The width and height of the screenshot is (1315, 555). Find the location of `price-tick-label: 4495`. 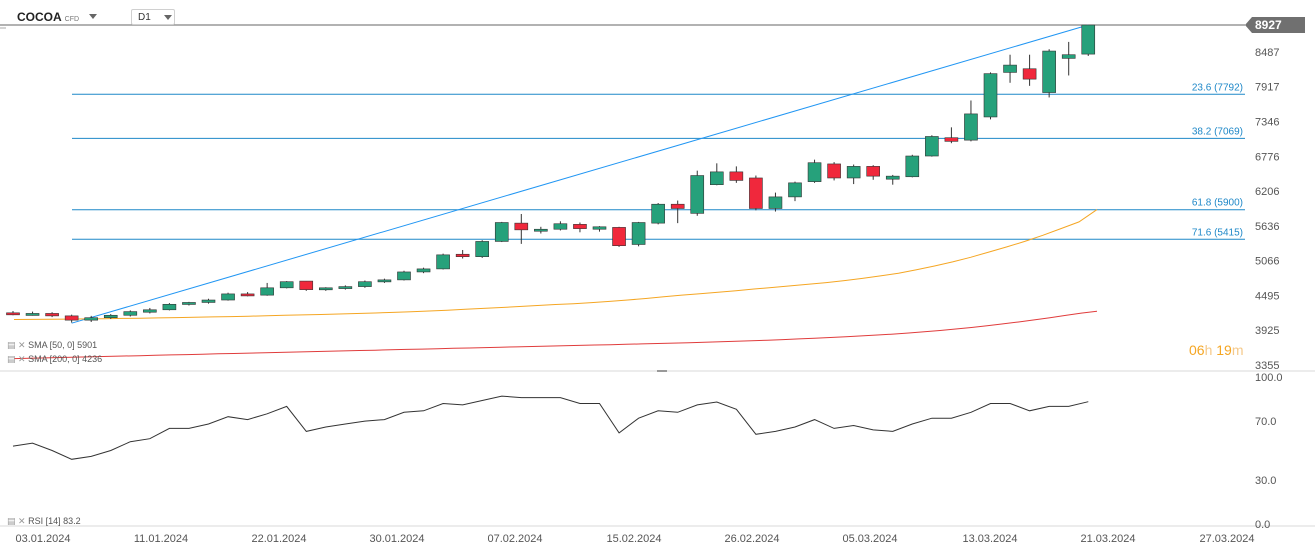

price-tick-label: 4495 is located at coordinates (1267, 296).